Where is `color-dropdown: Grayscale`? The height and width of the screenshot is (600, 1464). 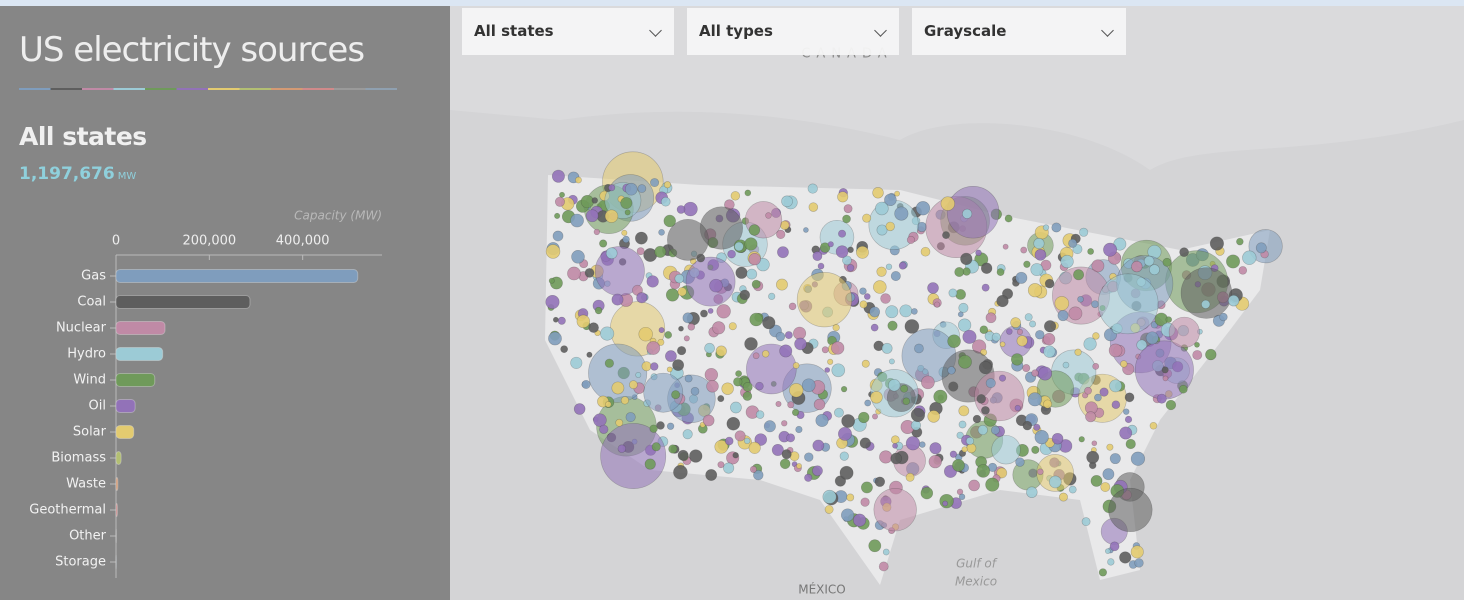 color-dropdown: Grayscale is located at coordinates (1019, 31).